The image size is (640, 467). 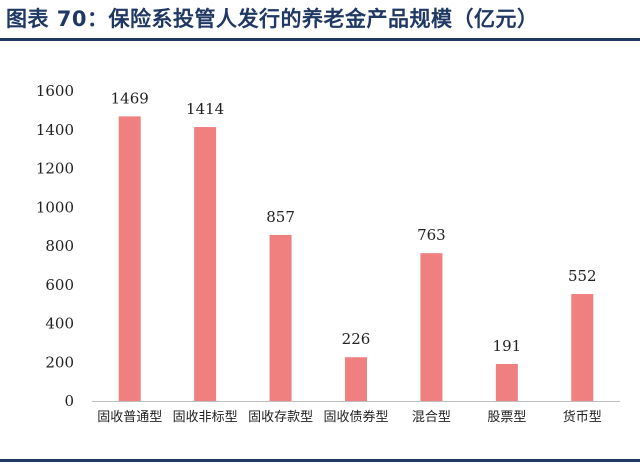 I want to click on y-tick-label: 1400, so click(x=55, y=130).